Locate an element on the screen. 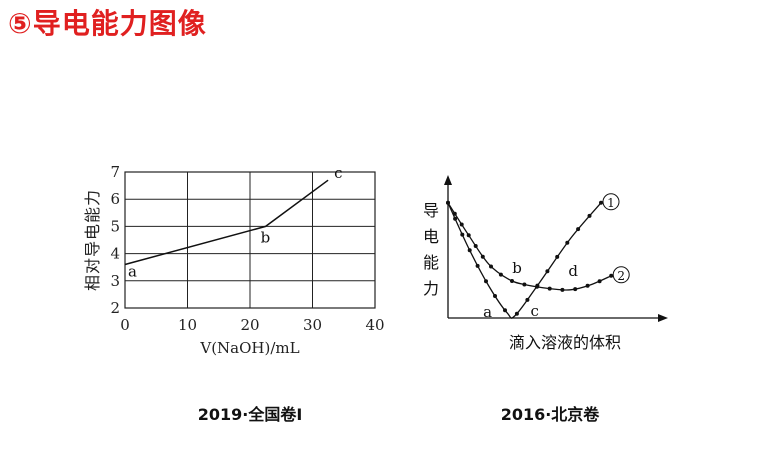 This screenshot has width=781, height=468. chart2-x-axis-arrow is located at coordinates (663, 318).